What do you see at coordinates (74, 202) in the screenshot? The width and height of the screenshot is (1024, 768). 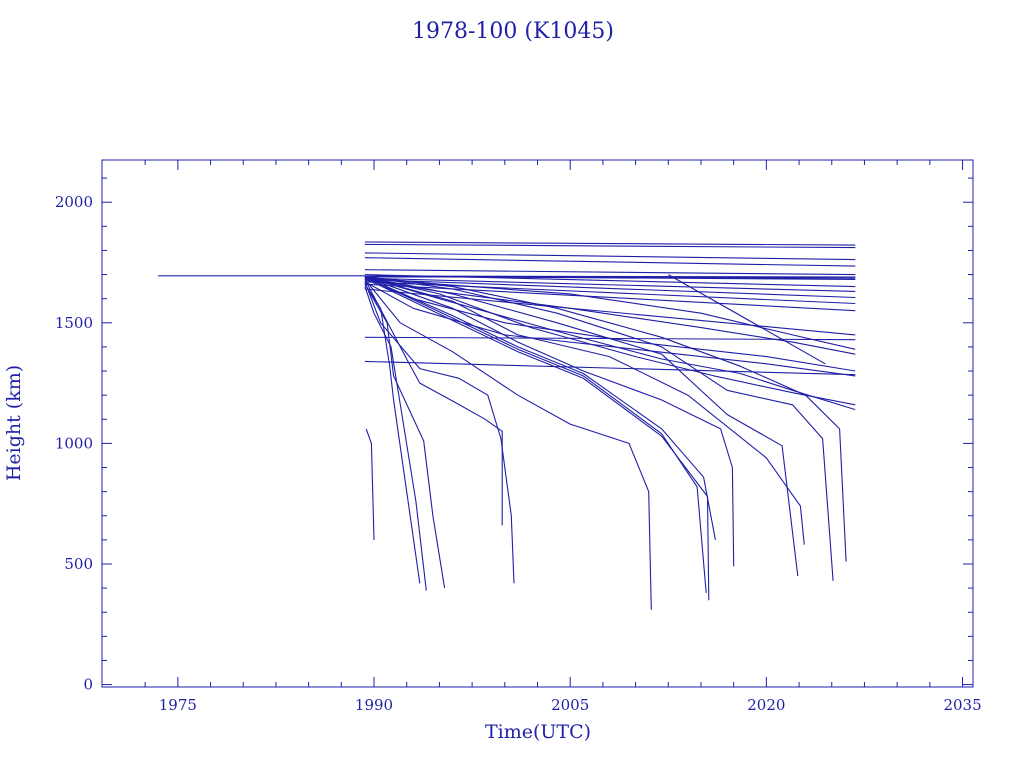 I see `y-tick-label: 2000` at bounding box center [74, 202].